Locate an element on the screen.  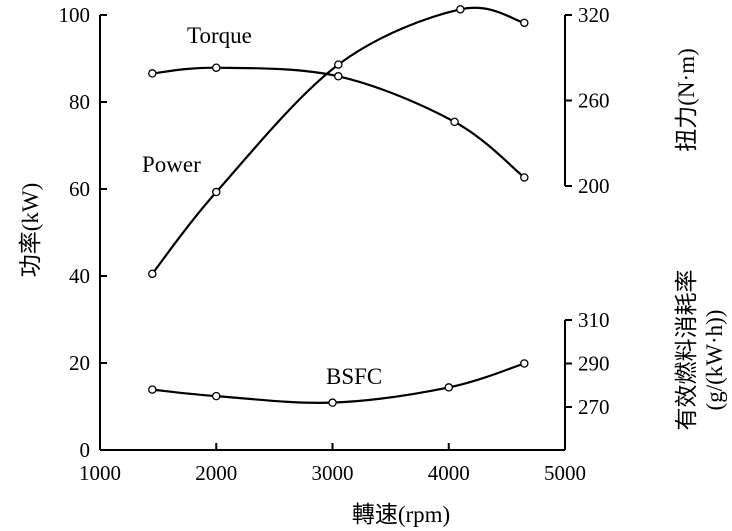
bsfc-axis: 270 290 310 is located at coordinates (587, 379).